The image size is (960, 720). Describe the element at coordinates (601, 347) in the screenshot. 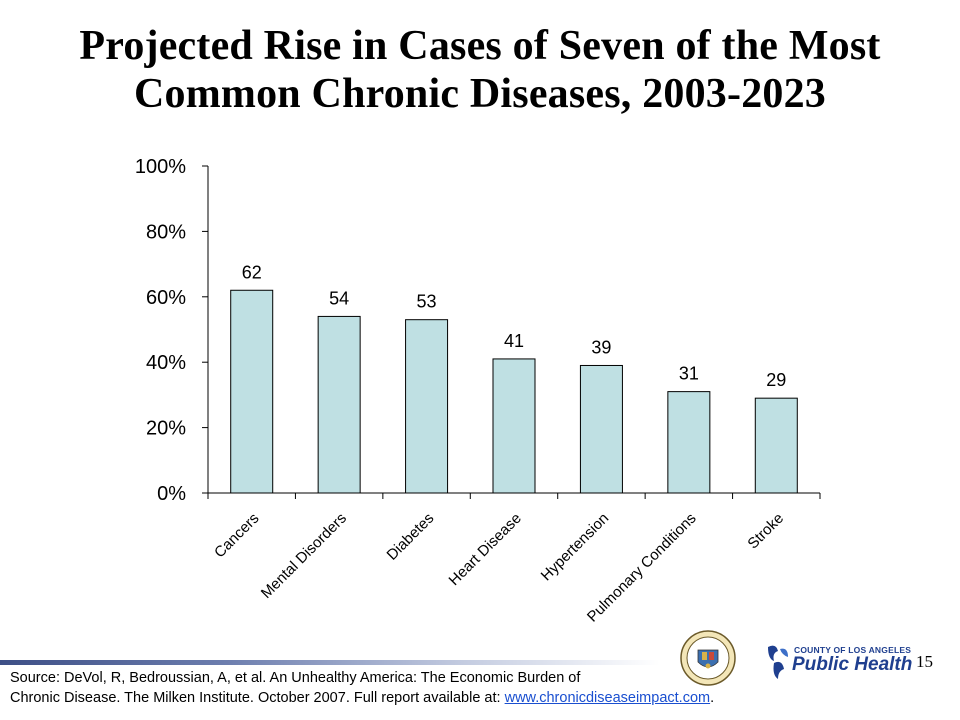

I see `data-label: 39` at that location.